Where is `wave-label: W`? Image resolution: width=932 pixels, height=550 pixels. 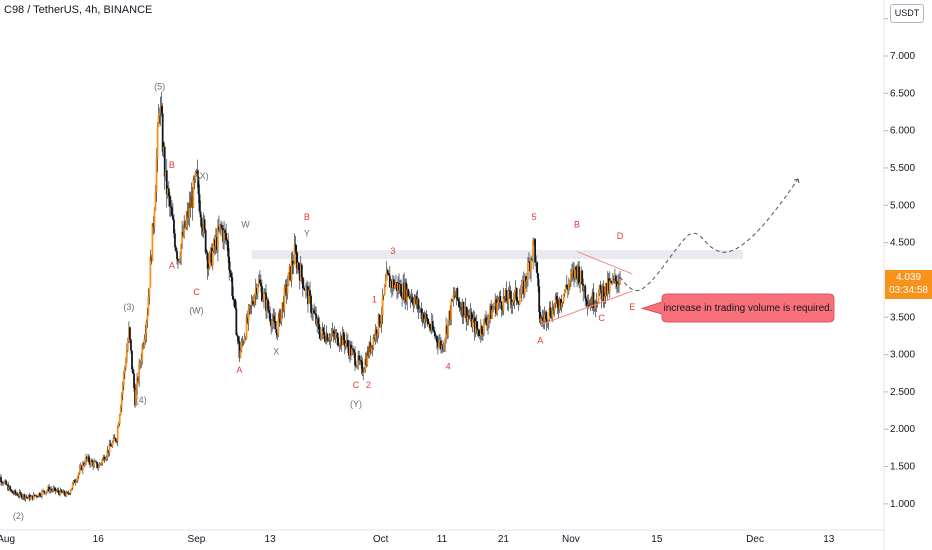
wave-label: W is located at coordinates (245, 225).